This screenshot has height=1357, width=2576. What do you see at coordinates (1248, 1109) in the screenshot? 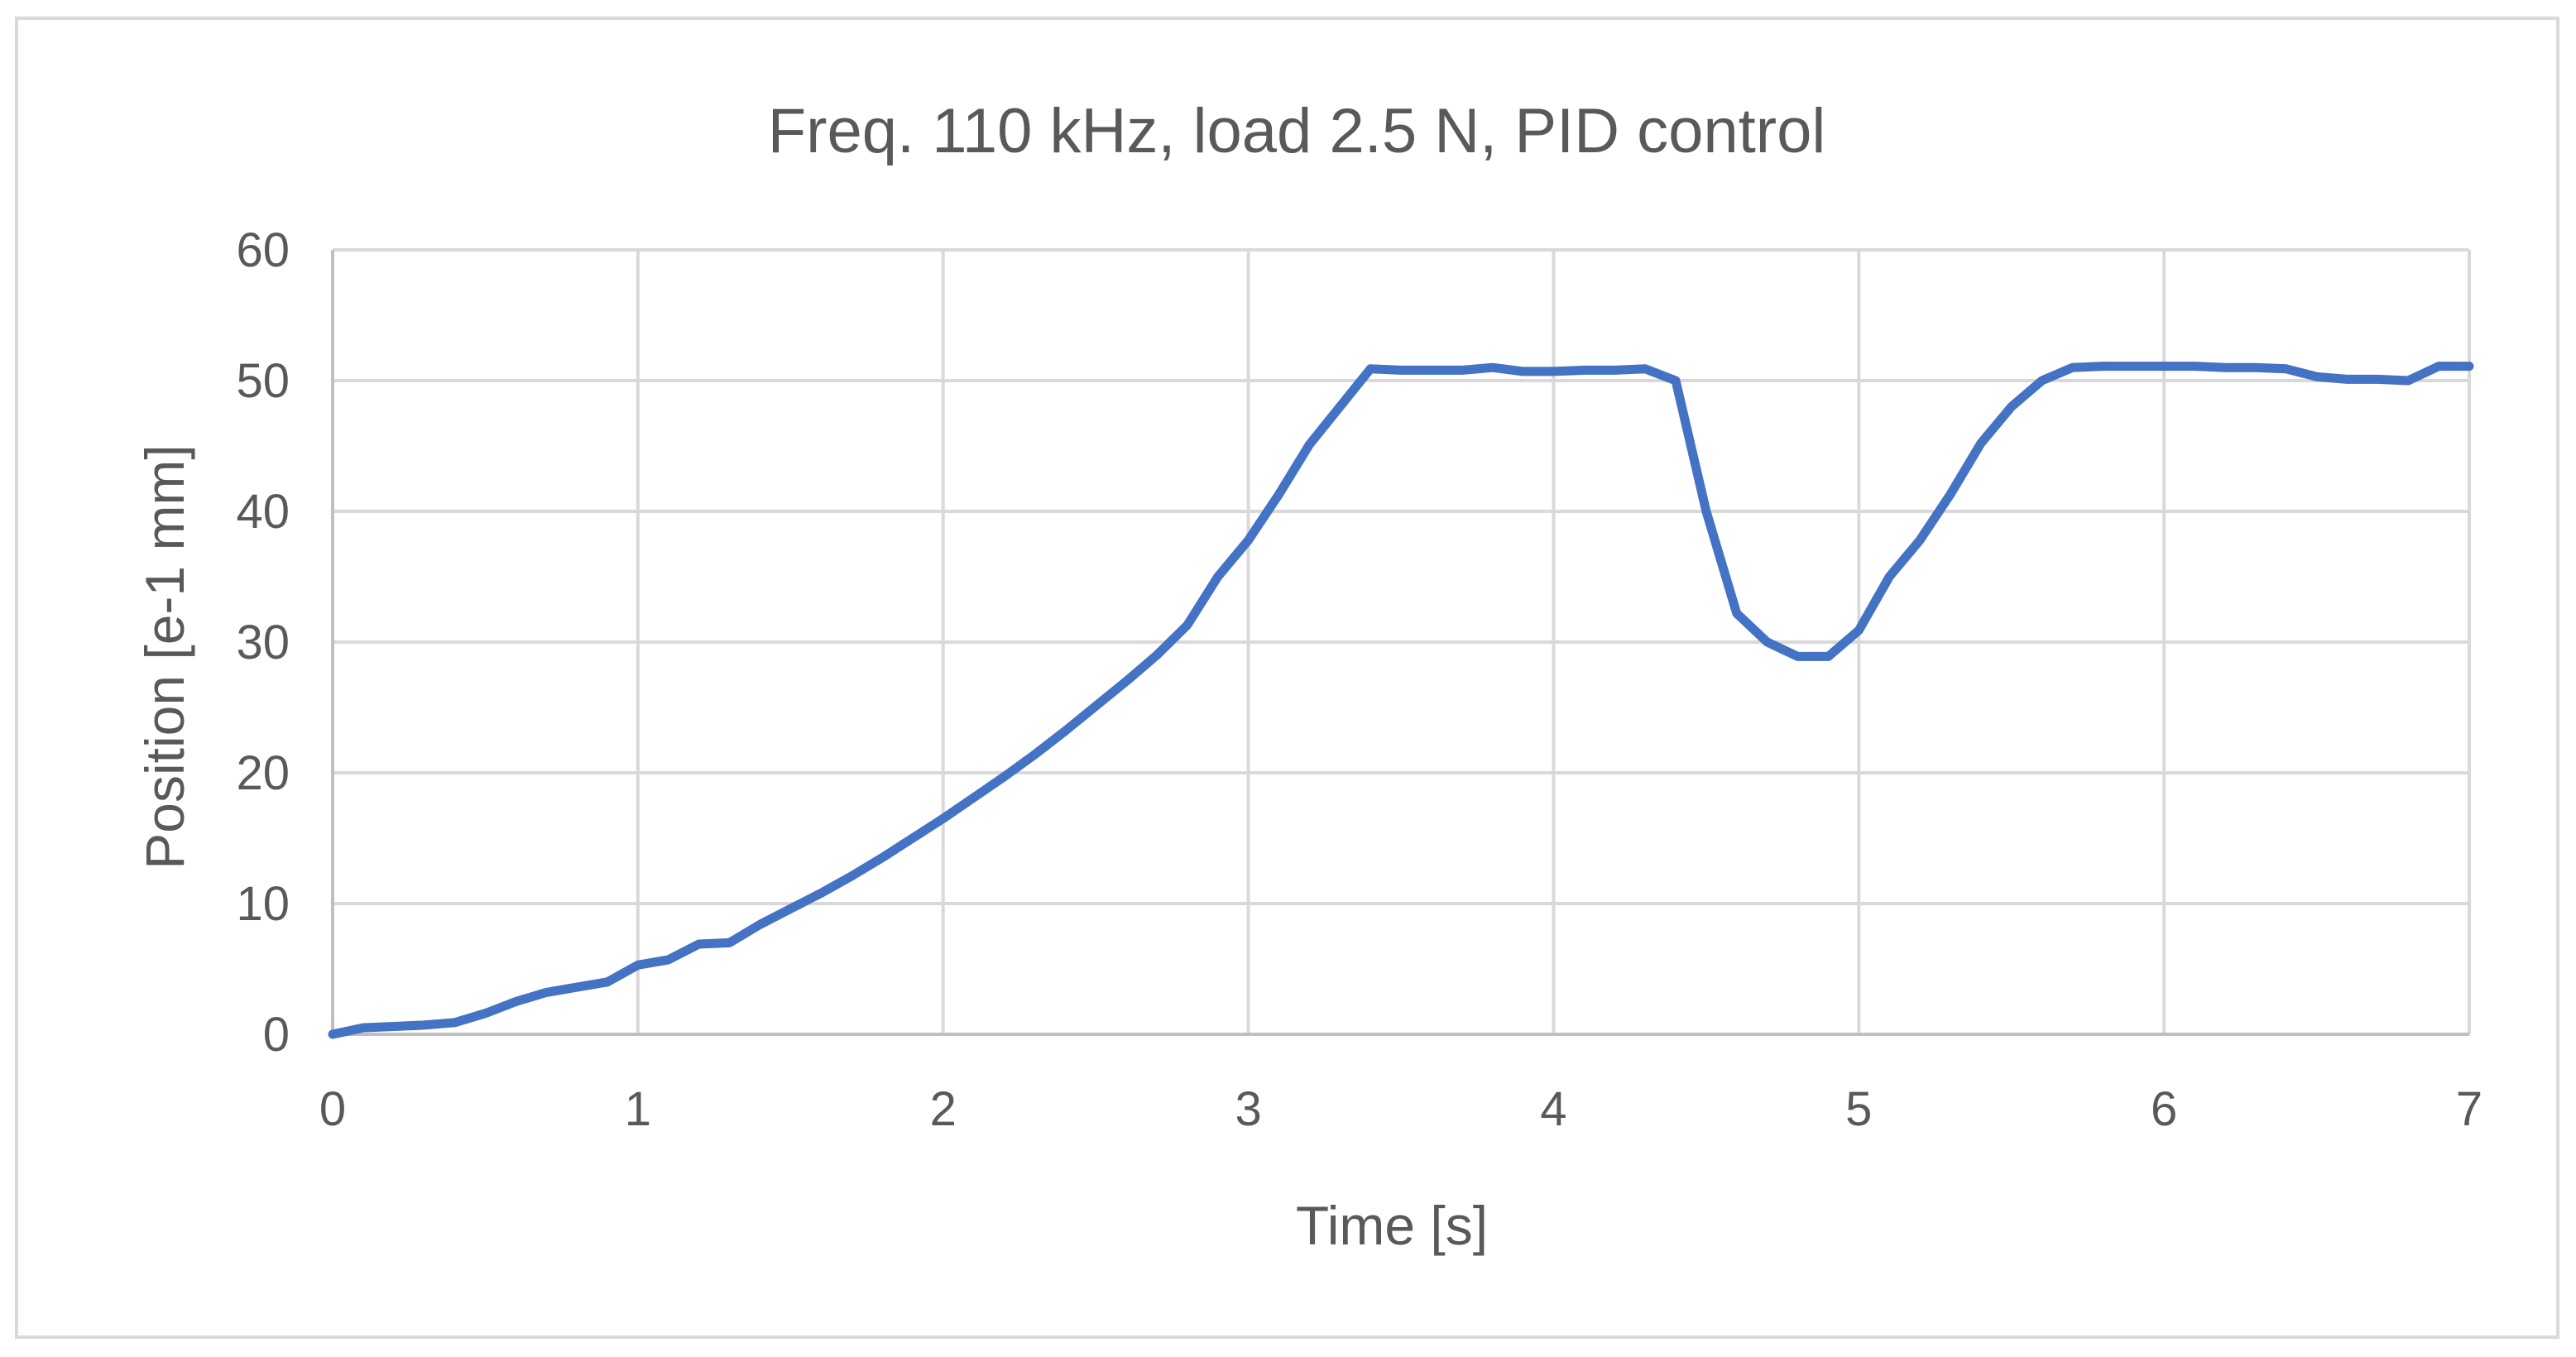
I see `x-tick-label: 3` at bounding box center [1248, 1109].